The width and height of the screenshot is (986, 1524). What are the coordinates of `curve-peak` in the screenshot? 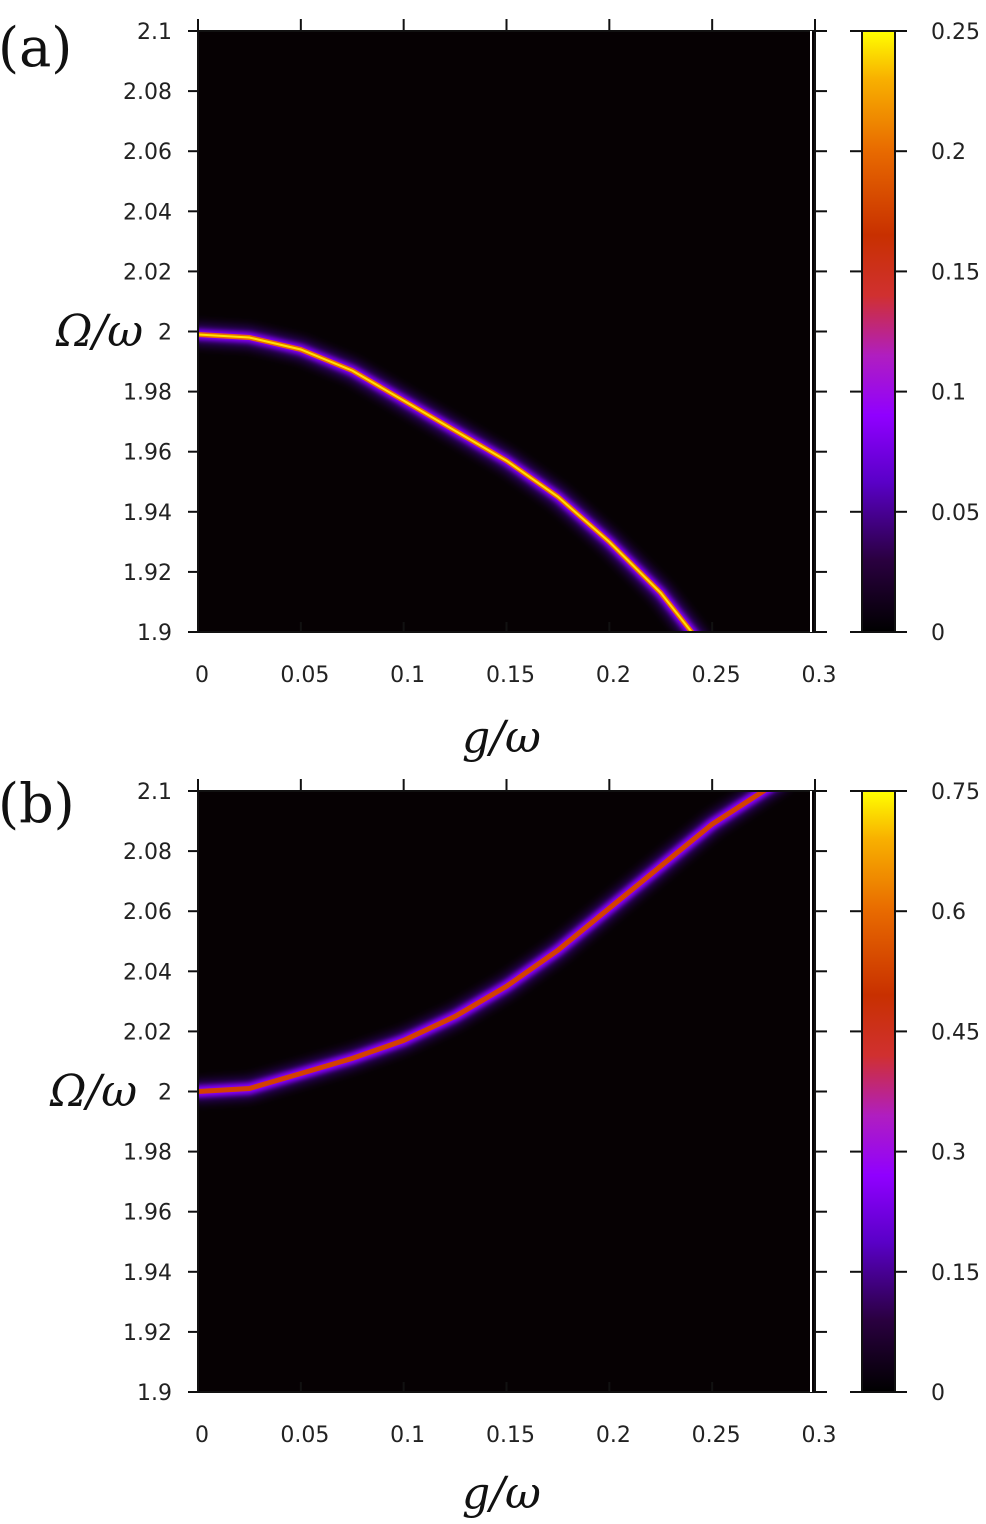 It's located at (445, 482).